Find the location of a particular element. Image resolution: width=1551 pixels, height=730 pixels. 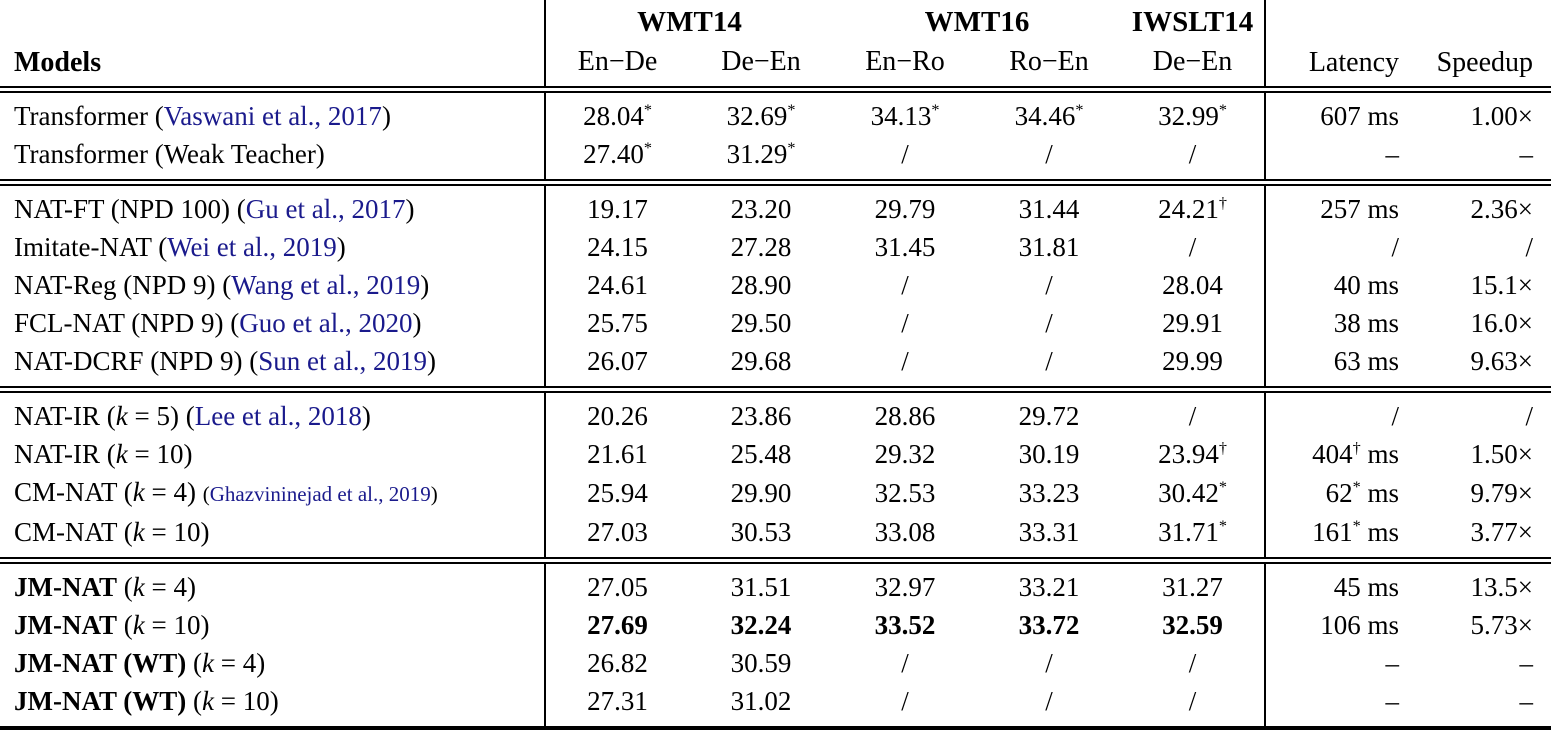

bleu-value: 27.69 is located at coordinates (616, 625).